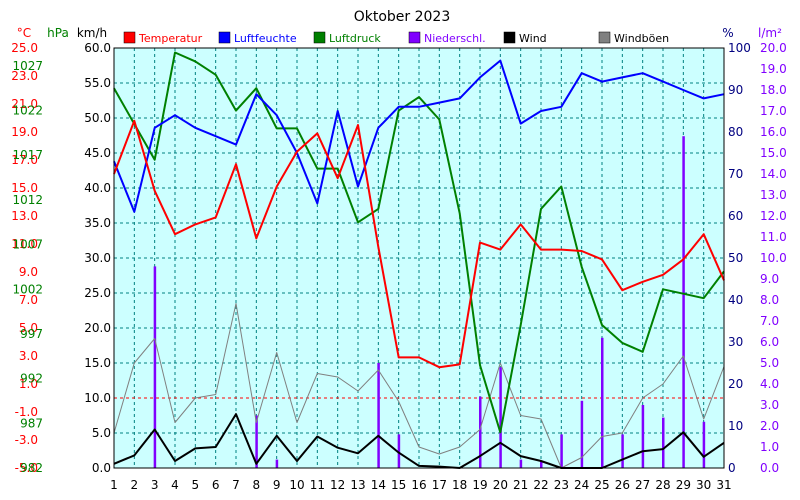 The height and width of the screenshot is (500, 800). What do you see at coordinates (58, 33) in the screenshot?
I see `pressure-unit-label: hPa` at bounding box center [58, 33].